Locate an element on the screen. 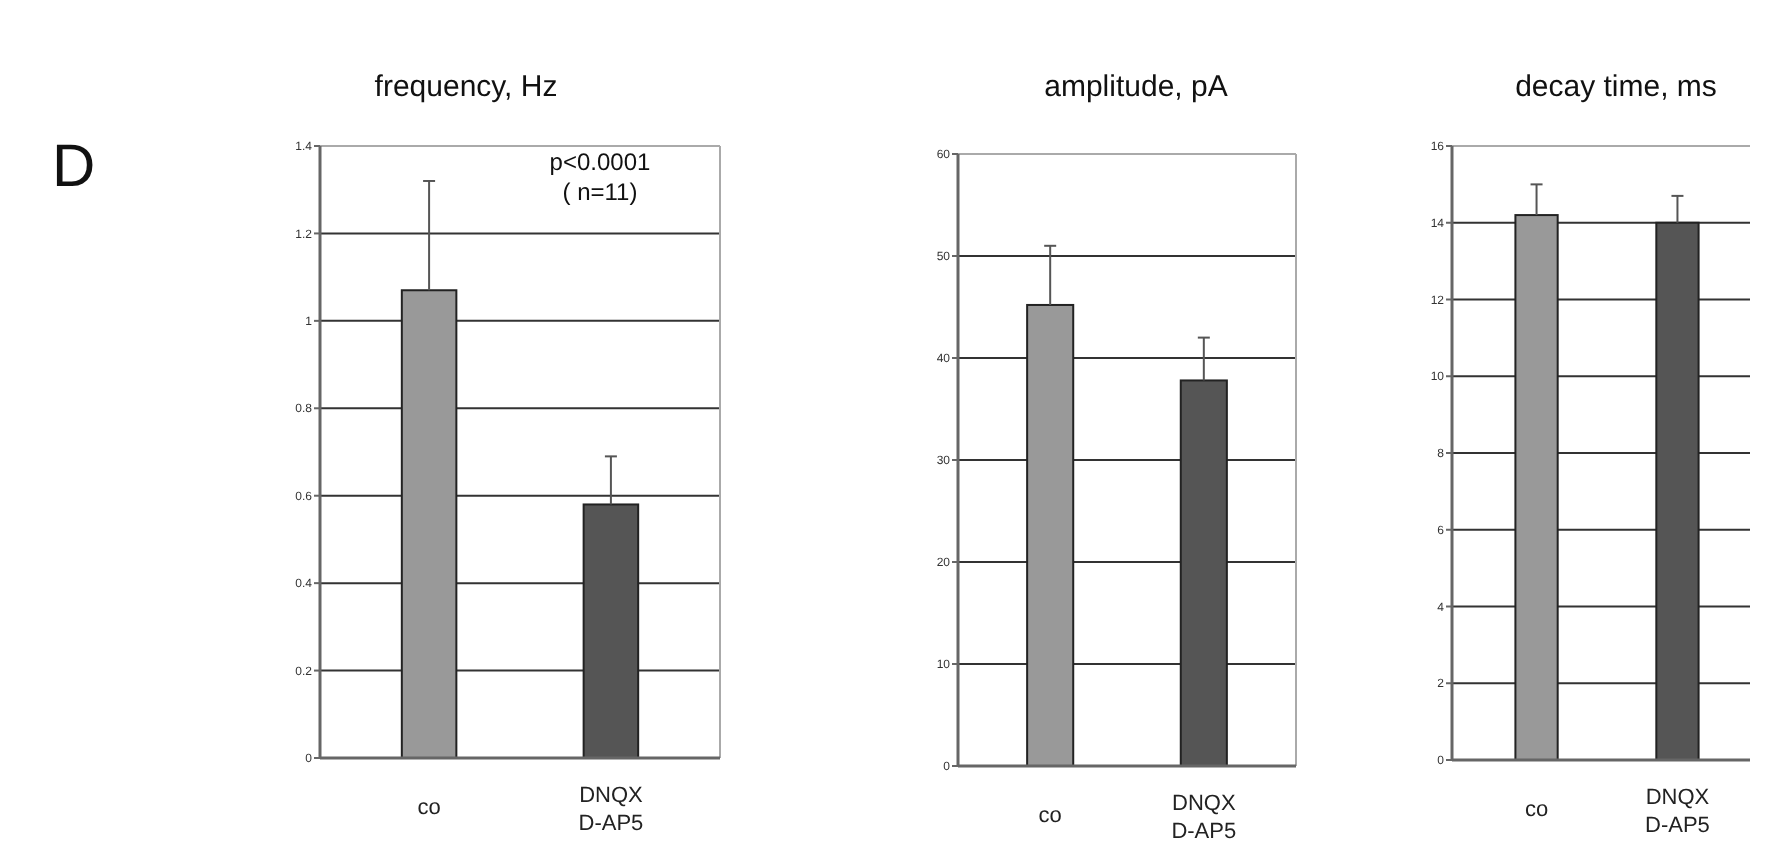  chart-title: amplitude, pA is located at coordinates (1136, 87).